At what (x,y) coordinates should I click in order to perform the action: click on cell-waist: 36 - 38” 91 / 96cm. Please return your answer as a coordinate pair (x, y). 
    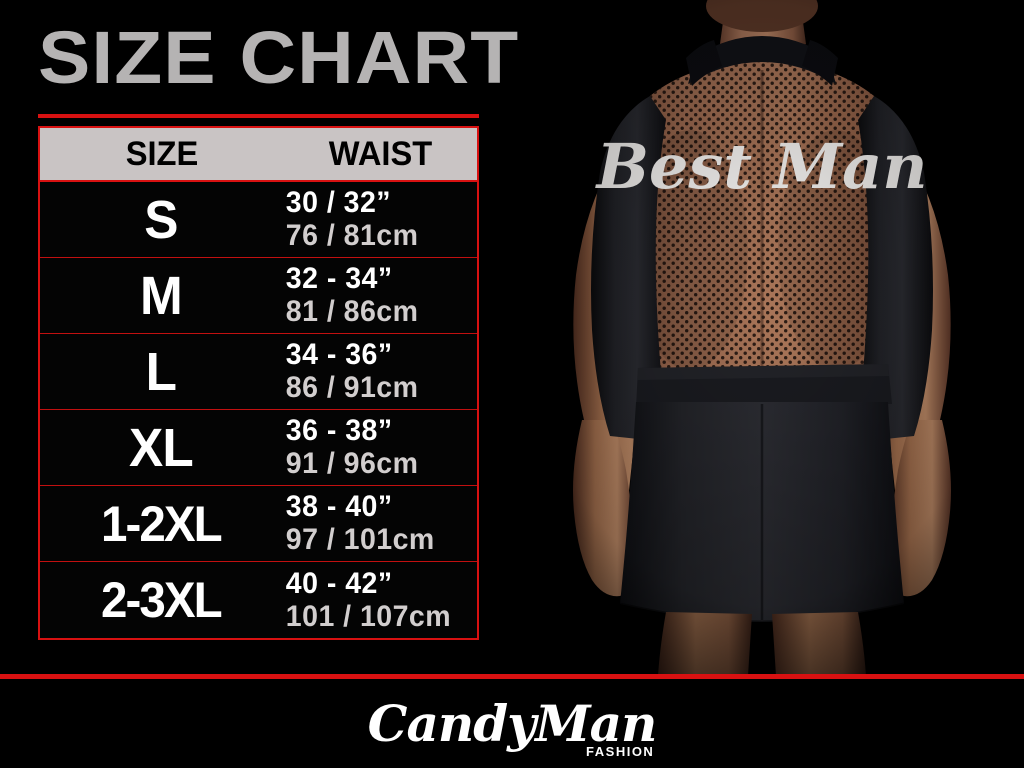
    Looking at the image, I should click on (374, 447).